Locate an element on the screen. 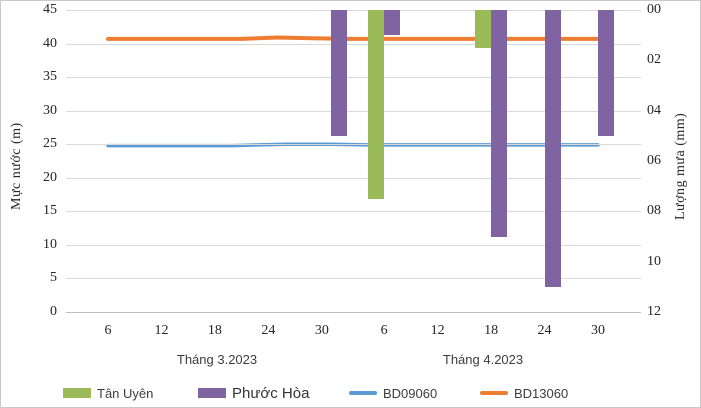  legend-item-bd13060: BD13060 is located at coordinates (524, 393).